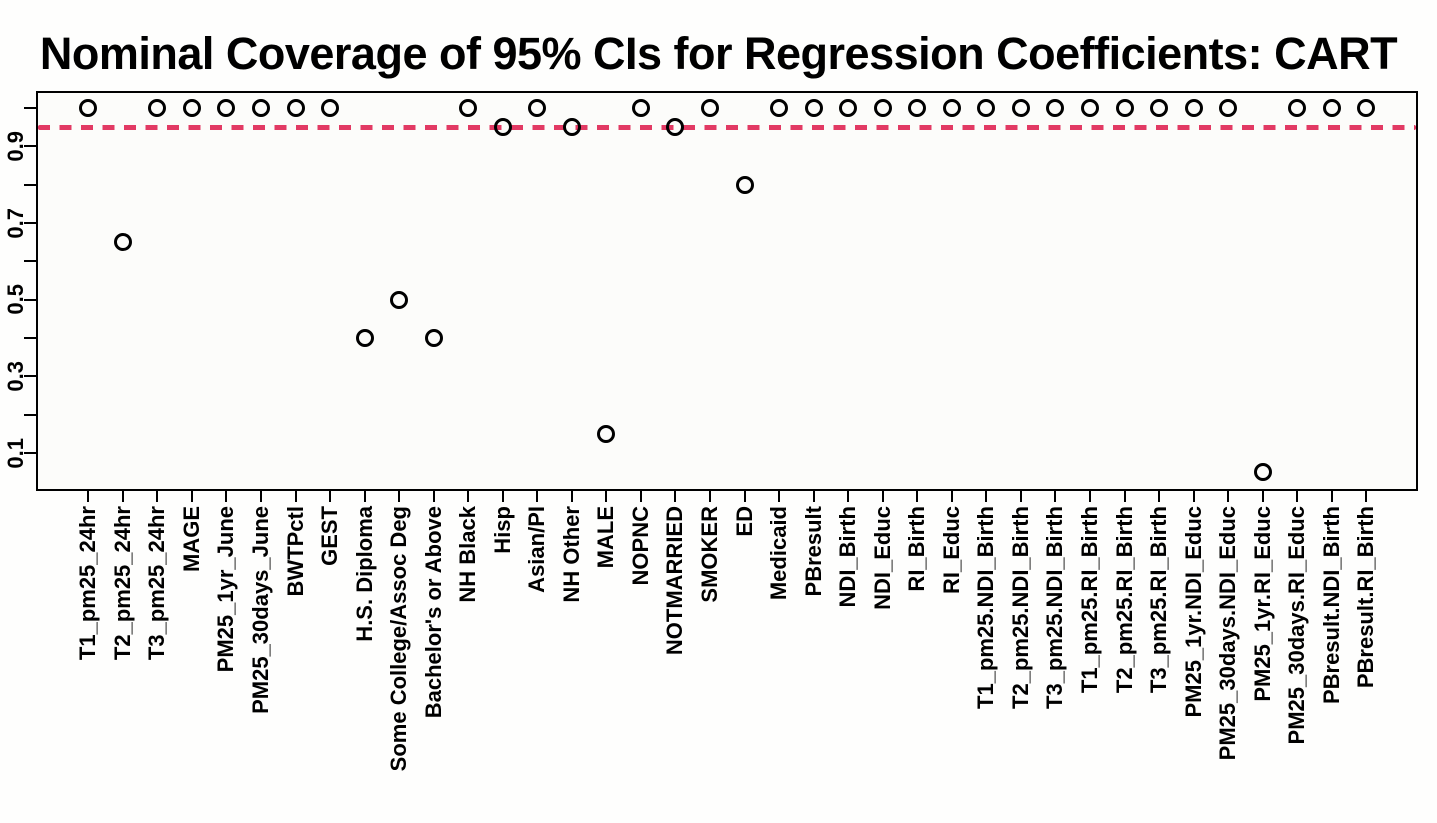  What do you see at coordinates (1262, 604) in the screenshot?
I see `x-axis-label: PM25_1yr.RI_Educ` at bounding box center [1262, 604].